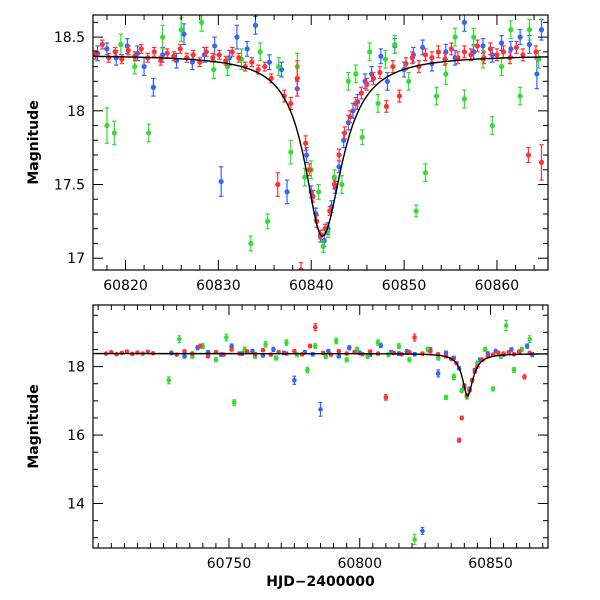  Describe the element at coordinates (125, 286) in the screenshot. I see `x-tick-label: 60820` at that location.